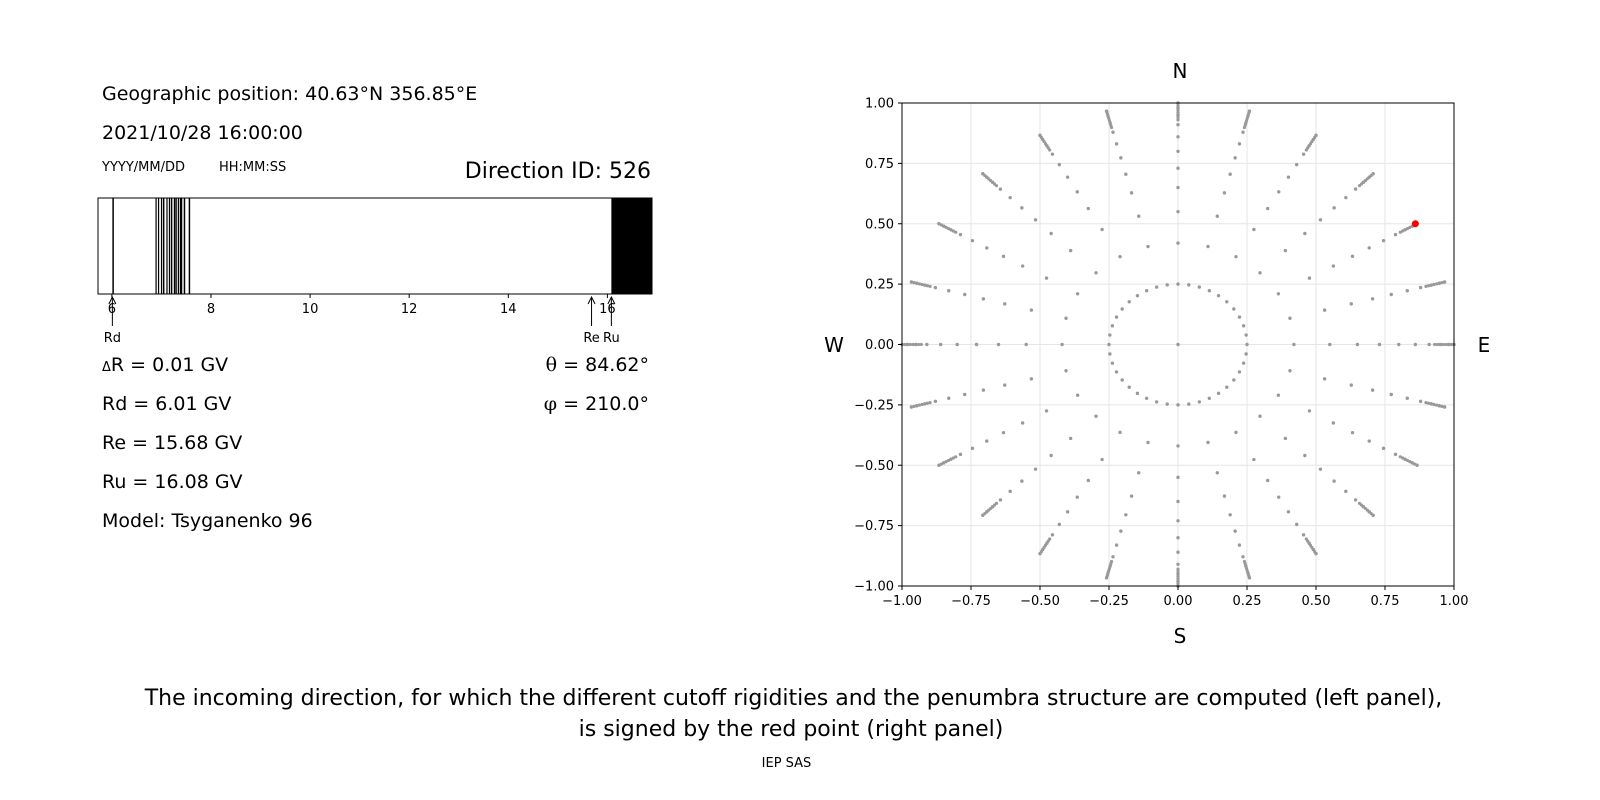 Image resolution: width=1600 pixels, height=800 pixels. I want to click on model-label: Model: Tsyganenko 96, so click(207, 521).